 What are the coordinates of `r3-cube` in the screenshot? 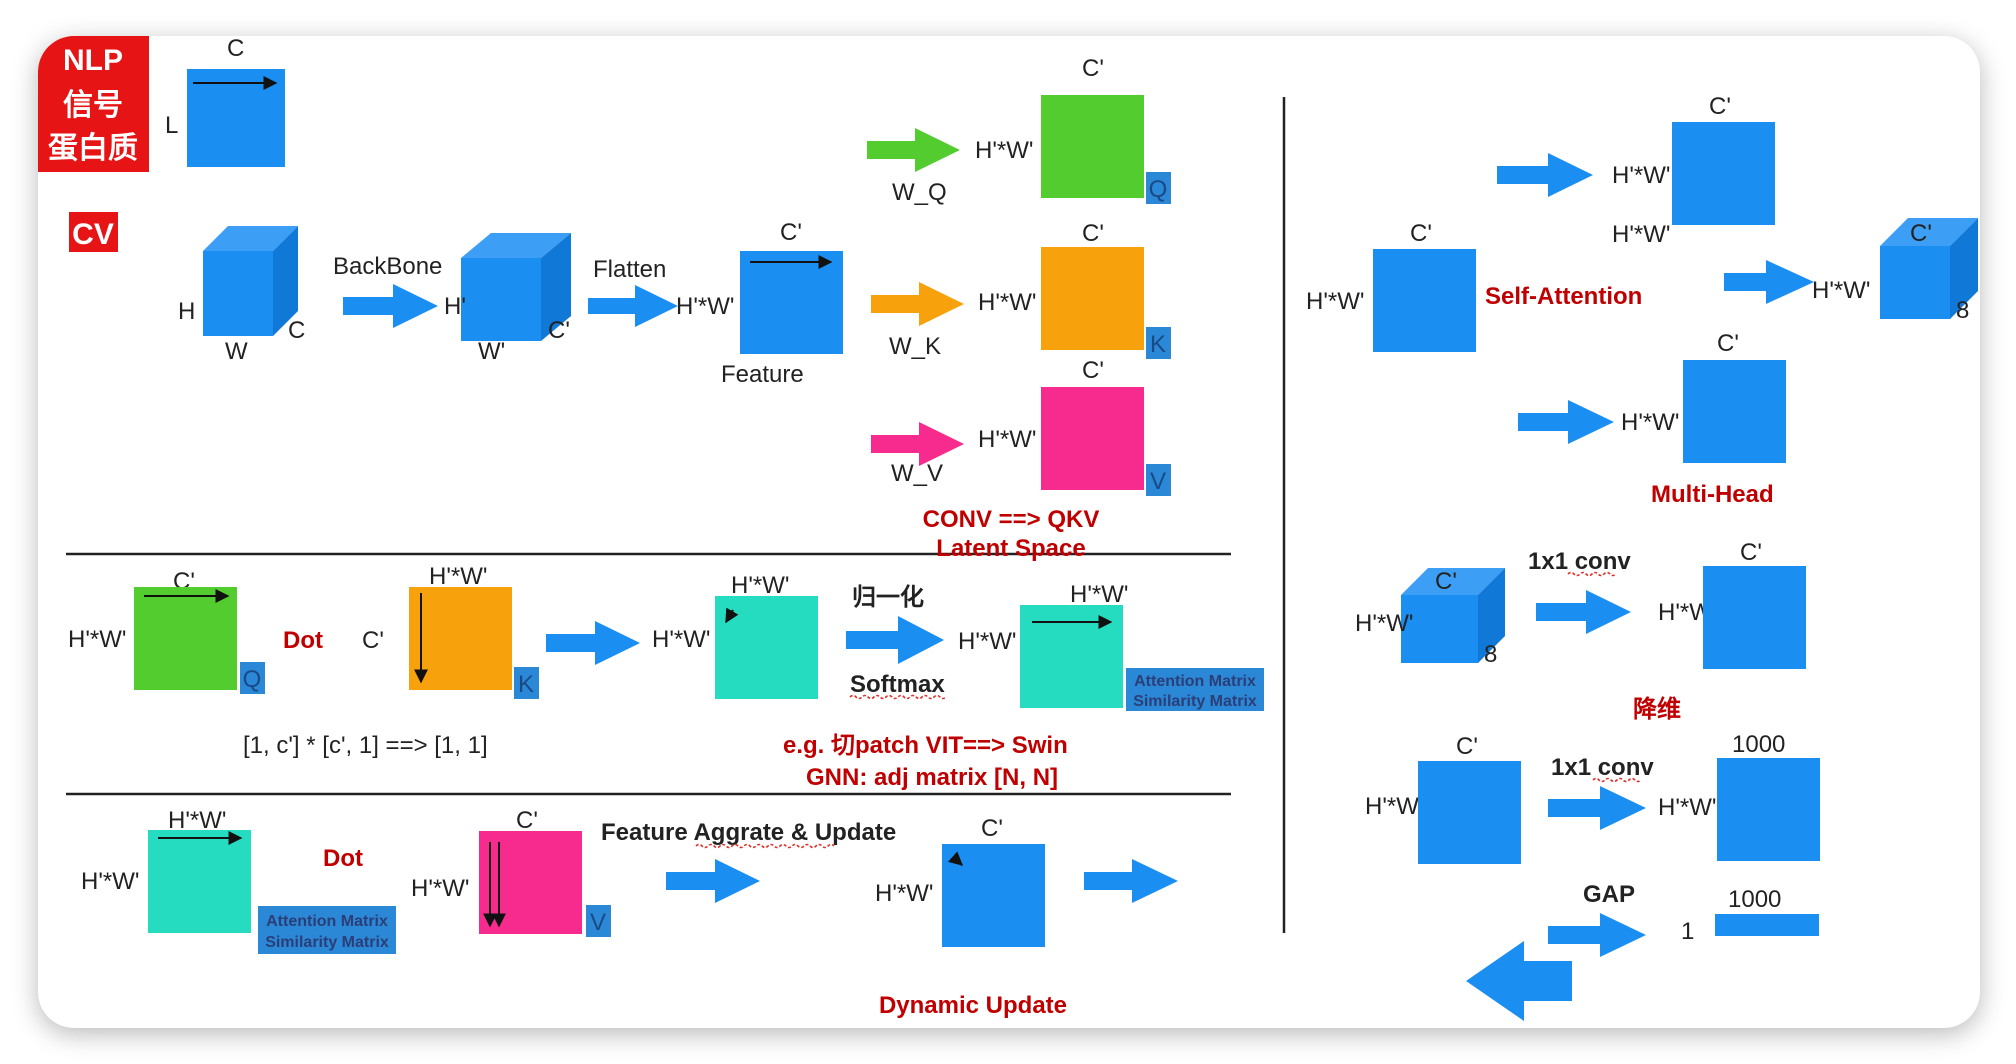 It's located at (1453, 615).